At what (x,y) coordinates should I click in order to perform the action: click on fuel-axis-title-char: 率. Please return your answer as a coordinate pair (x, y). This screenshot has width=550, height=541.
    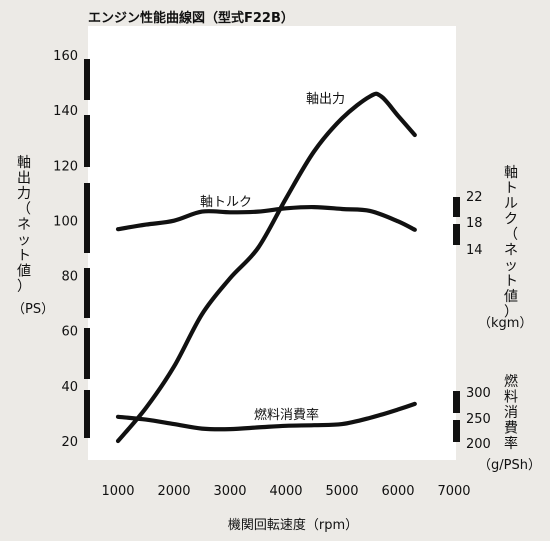
    Looking at the image, I should click on (511, 443).